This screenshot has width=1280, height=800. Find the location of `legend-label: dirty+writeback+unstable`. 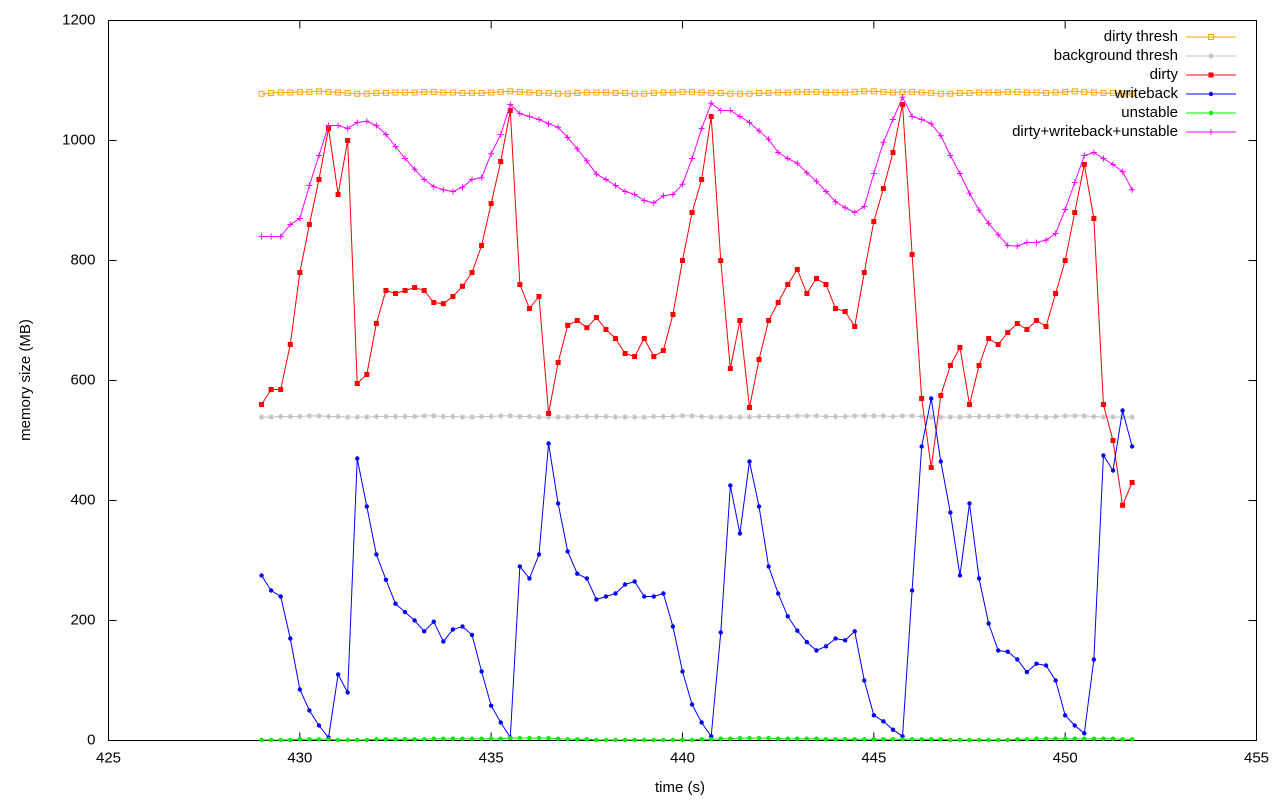

legend-label: dirty+writeback+unstable is located at coordinates (1095, 131).